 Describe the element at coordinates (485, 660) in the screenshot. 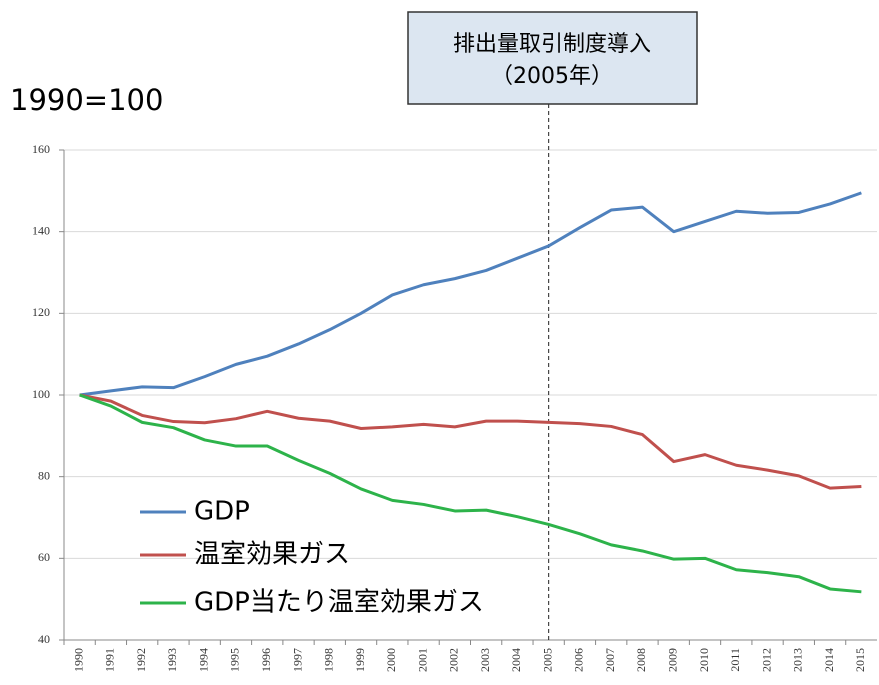

I see `x-tick-label: 2003` at that location.